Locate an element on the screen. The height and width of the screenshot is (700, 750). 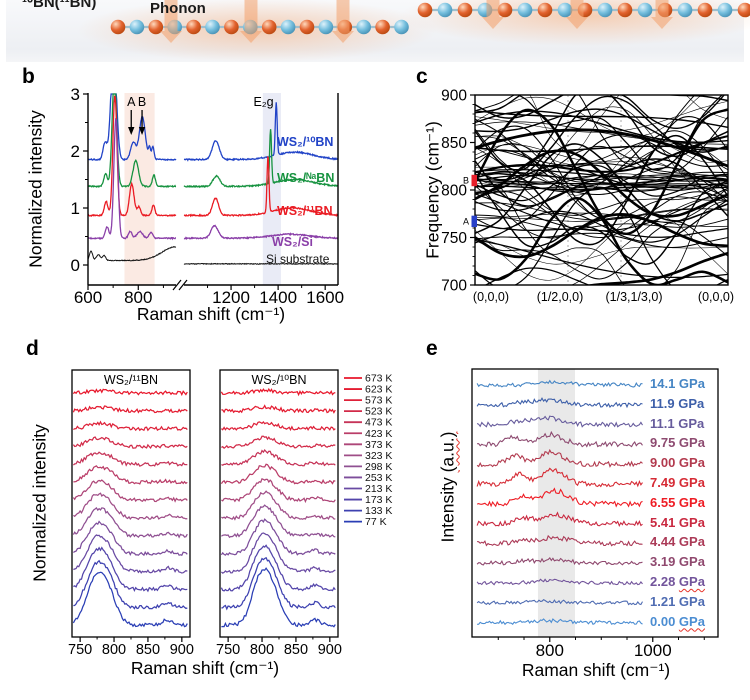
annotation-label: A is located at coordinates (131, 102).